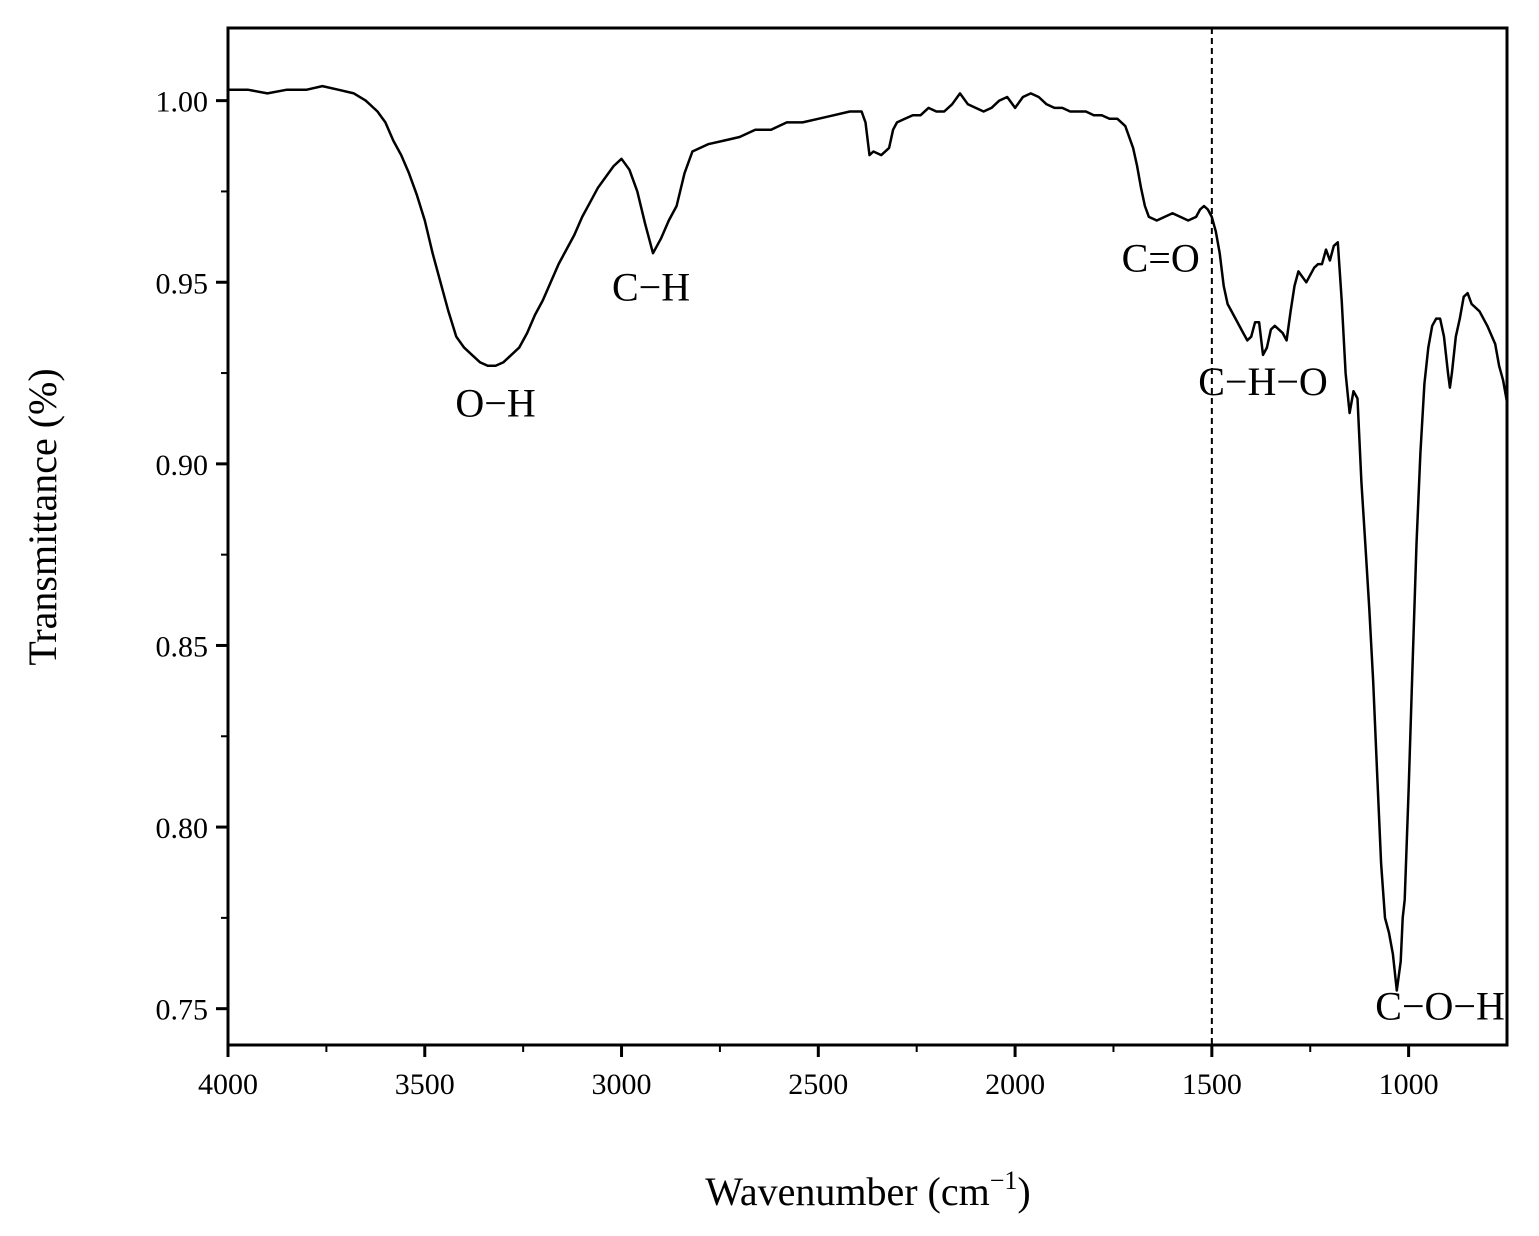  What do you see at coordinates (228, 1084) in the screenshot?
I see `x-tick-label: 4000` at bounding box center [228, 1084].